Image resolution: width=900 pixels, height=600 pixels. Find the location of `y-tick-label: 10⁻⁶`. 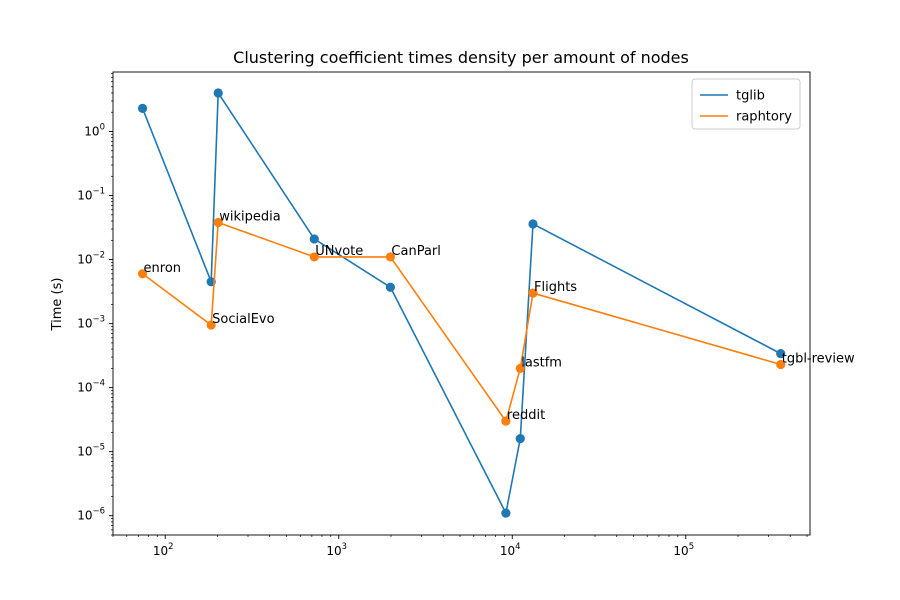

y-tick-label: 10⁻⁶ is located at coordinates (91, 515).